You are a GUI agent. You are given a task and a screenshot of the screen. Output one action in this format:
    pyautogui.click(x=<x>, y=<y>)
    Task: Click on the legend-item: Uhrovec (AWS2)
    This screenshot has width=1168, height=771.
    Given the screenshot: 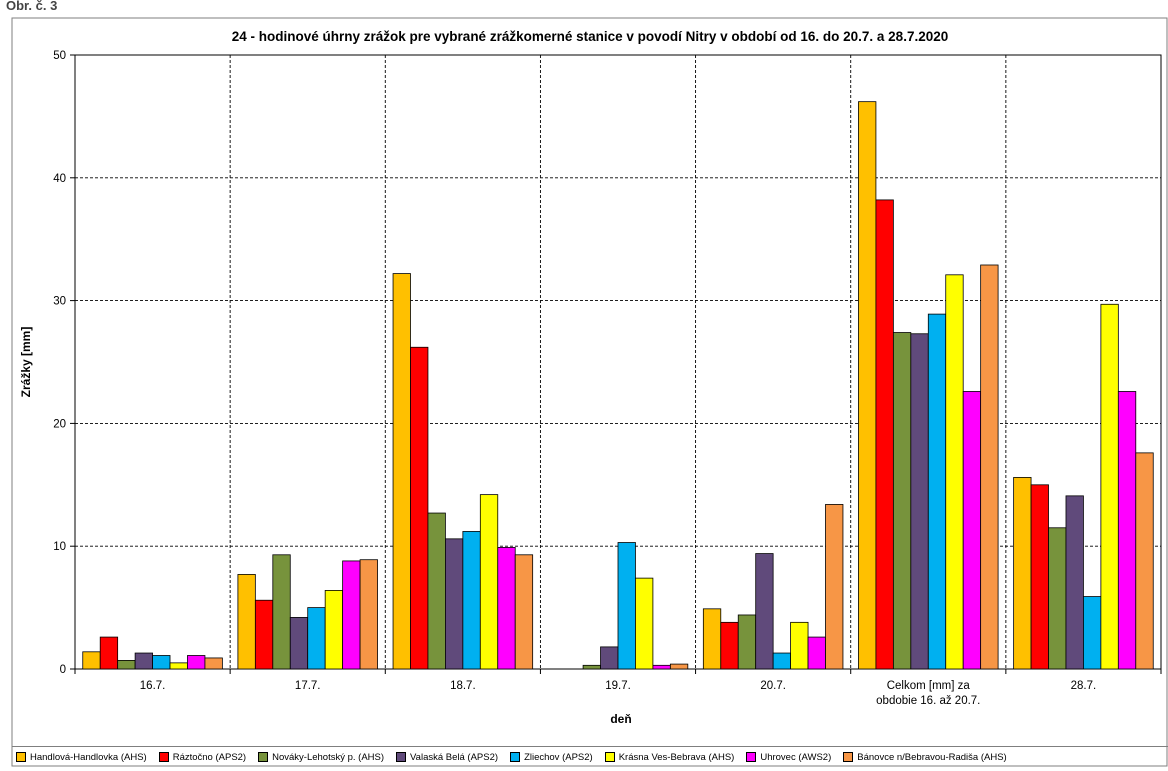 What is the action you would take?
    pyautogui.click(x=786, y=757)
    